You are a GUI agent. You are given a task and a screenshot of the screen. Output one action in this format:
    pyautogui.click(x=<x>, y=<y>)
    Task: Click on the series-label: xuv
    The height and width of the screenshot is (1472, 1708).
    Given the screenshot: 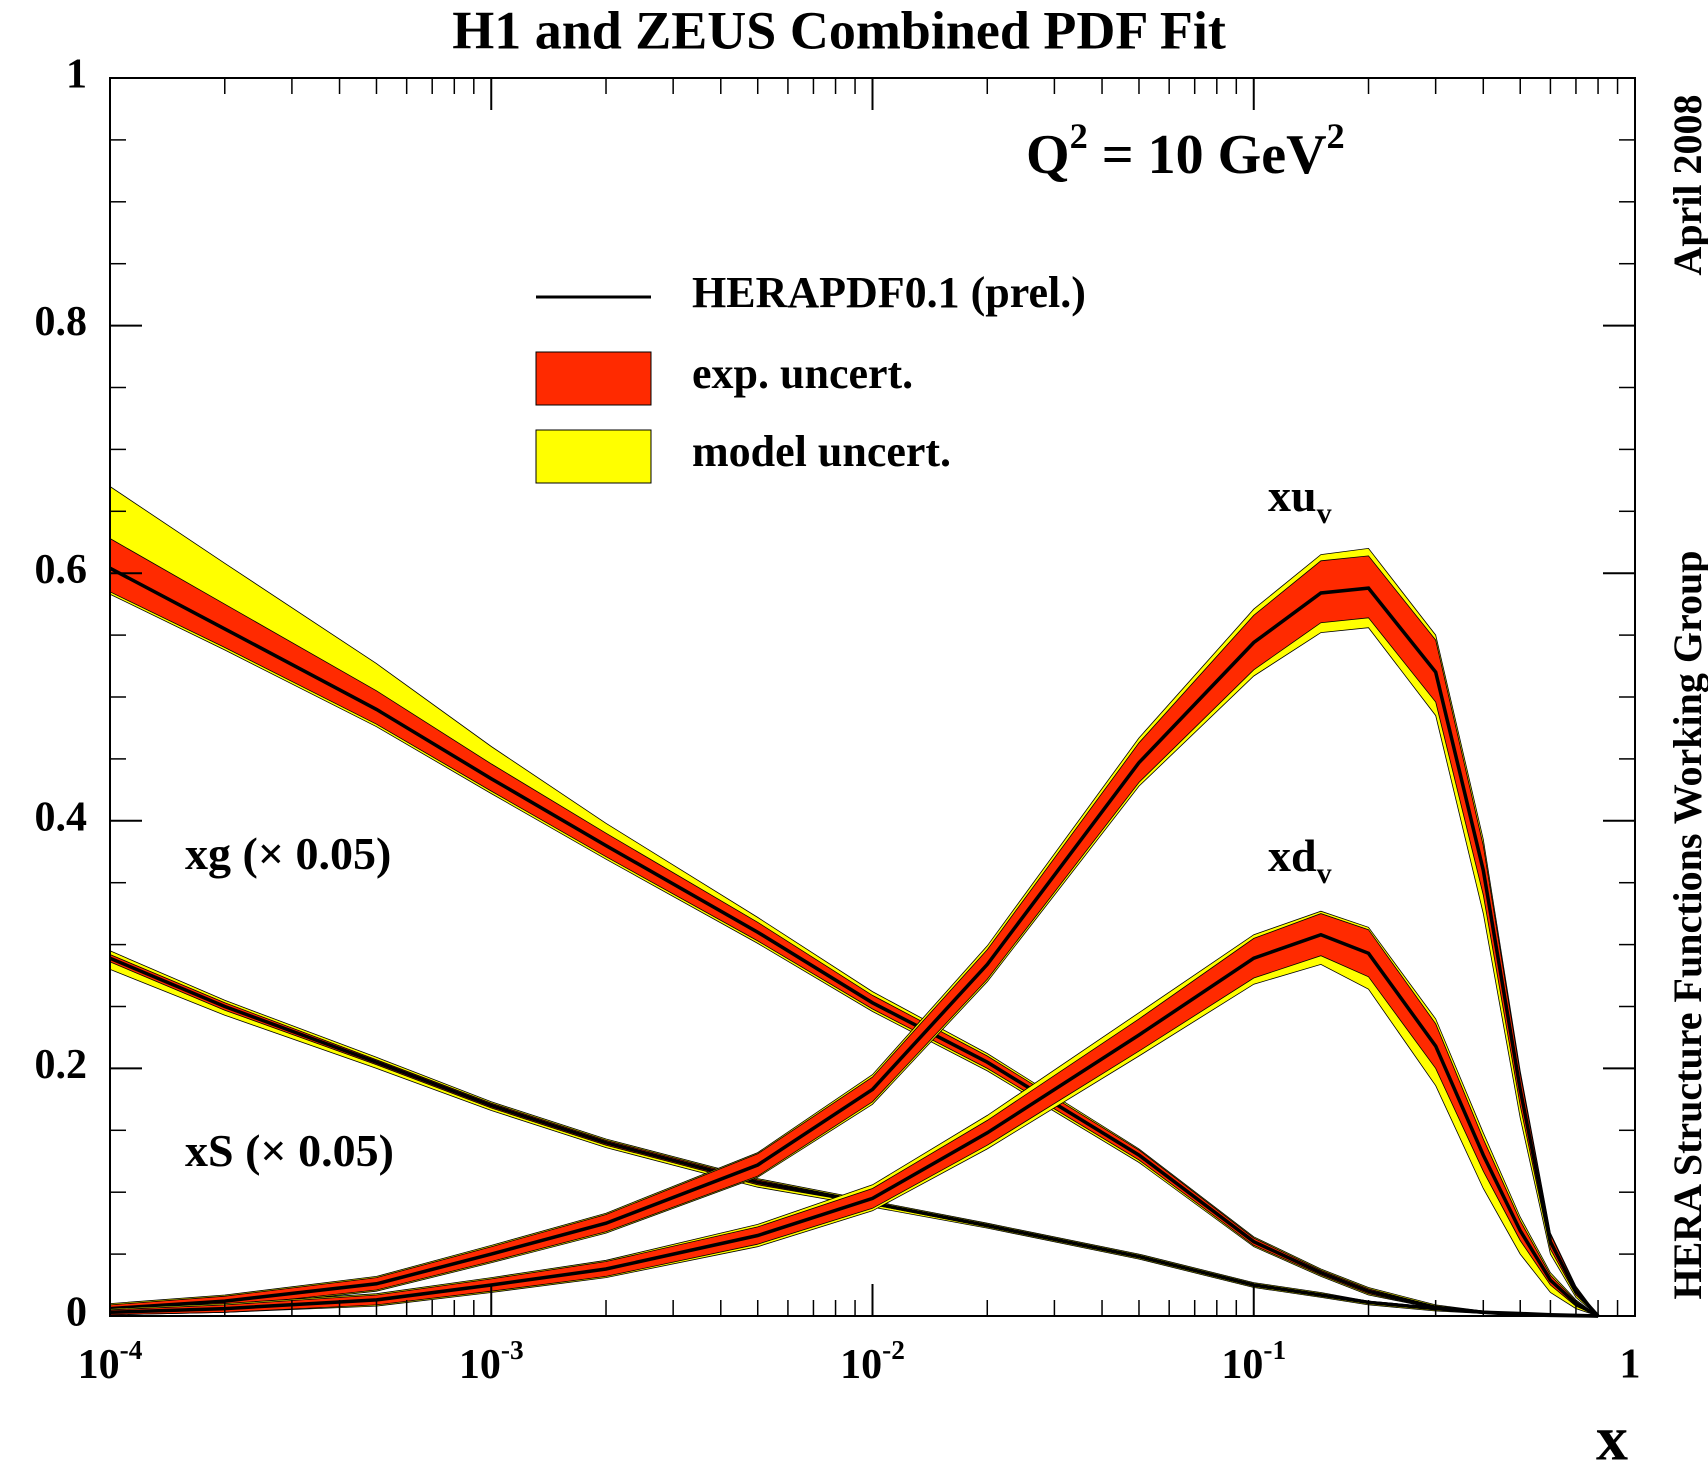 What is the action you would take?
    pyautogui.click(x=1300, y=500)
    